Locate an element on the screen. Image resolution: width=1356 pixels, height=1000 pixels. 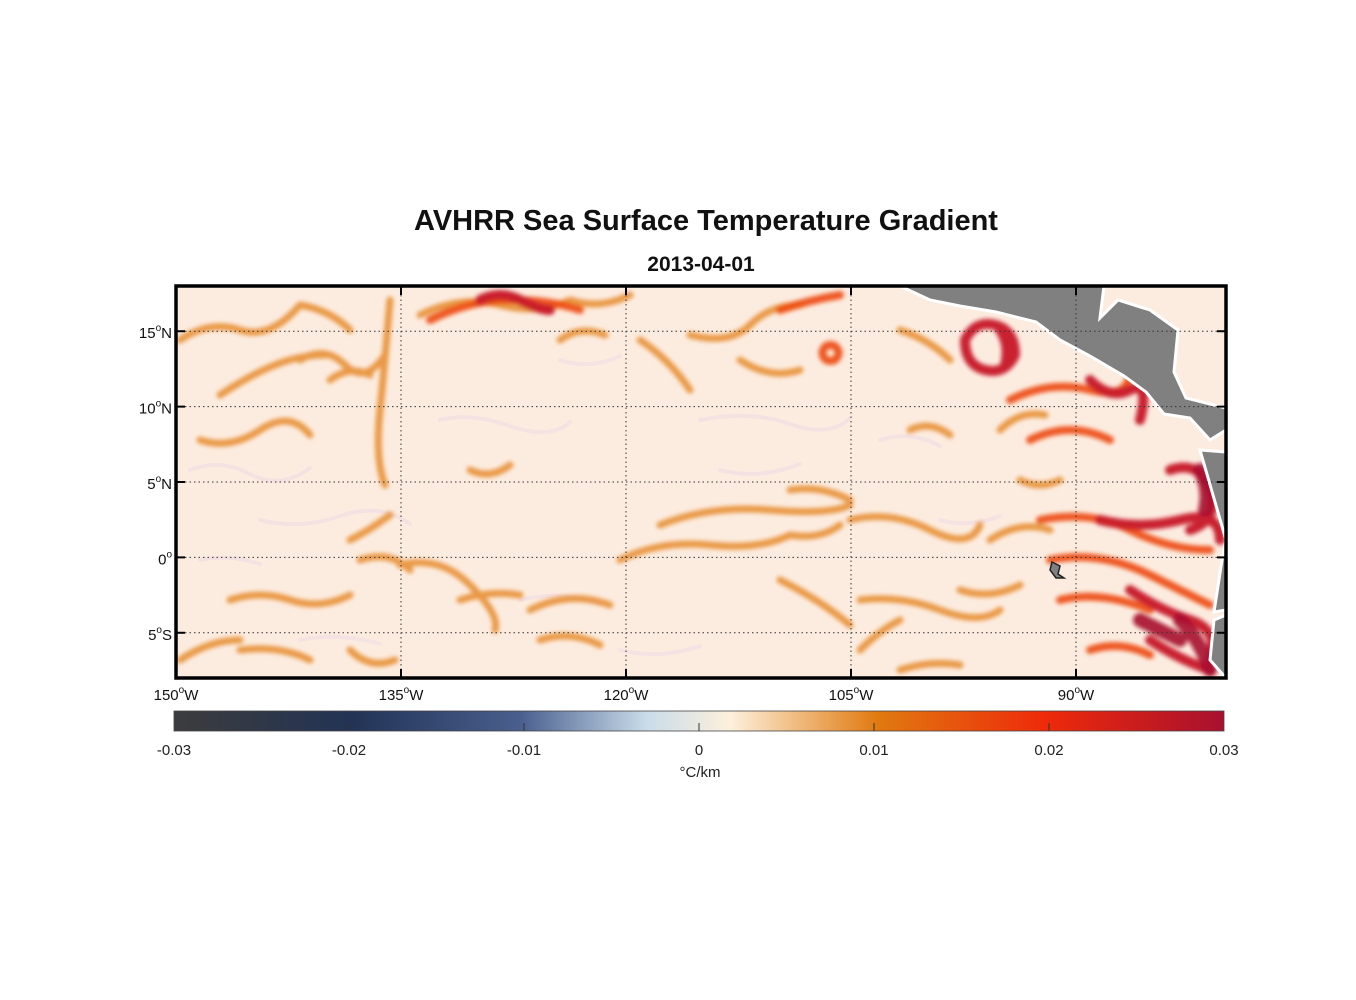
colorbar-tick-label: 0 is located at coordinates (699, 750).